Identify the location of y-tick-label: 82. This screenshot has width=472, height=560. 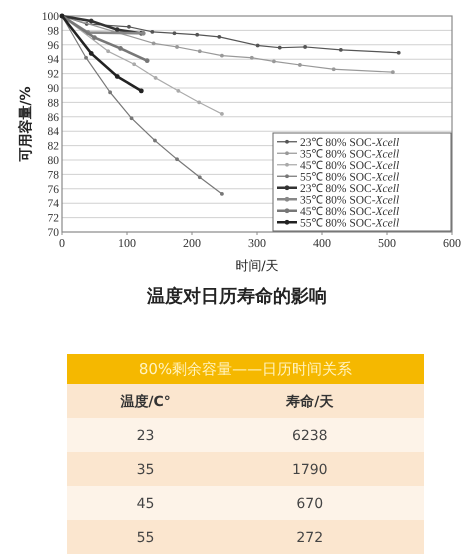
(54, 146).